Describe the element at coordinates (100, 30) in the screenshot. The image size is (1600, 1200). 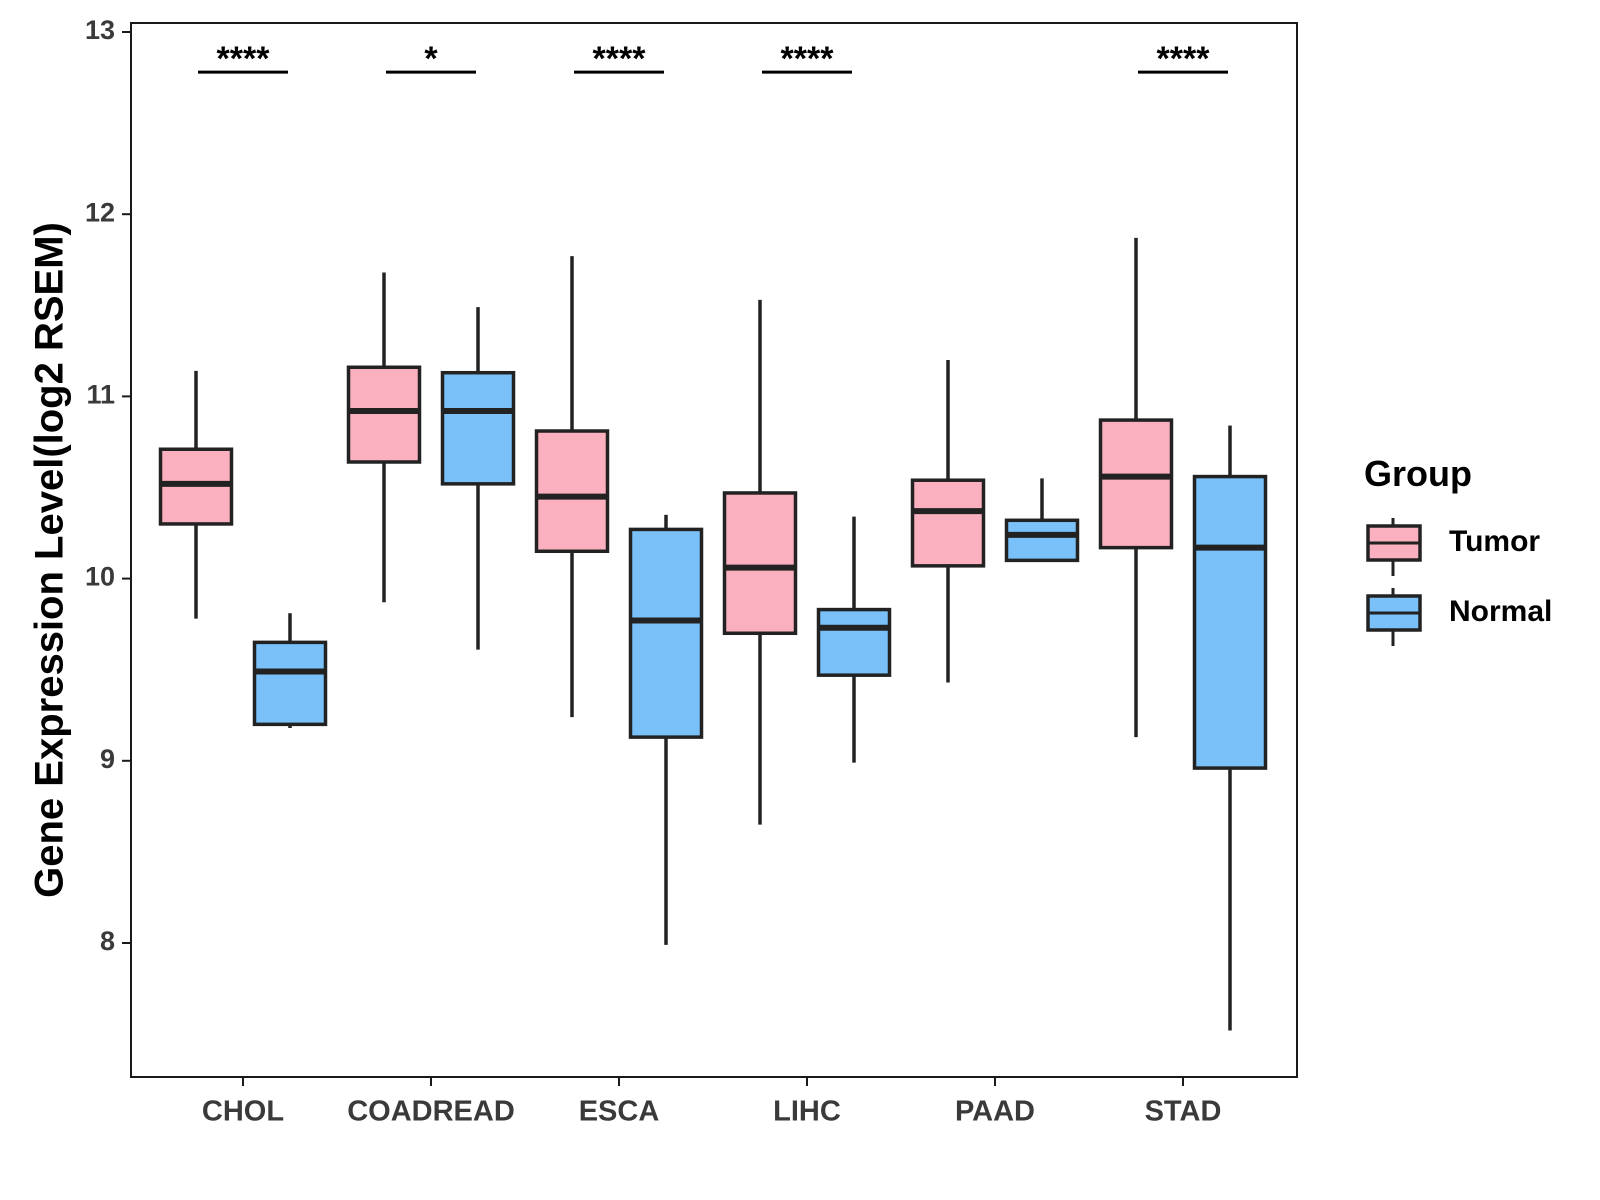
I see `y-tick-label-13: 13` at that location.